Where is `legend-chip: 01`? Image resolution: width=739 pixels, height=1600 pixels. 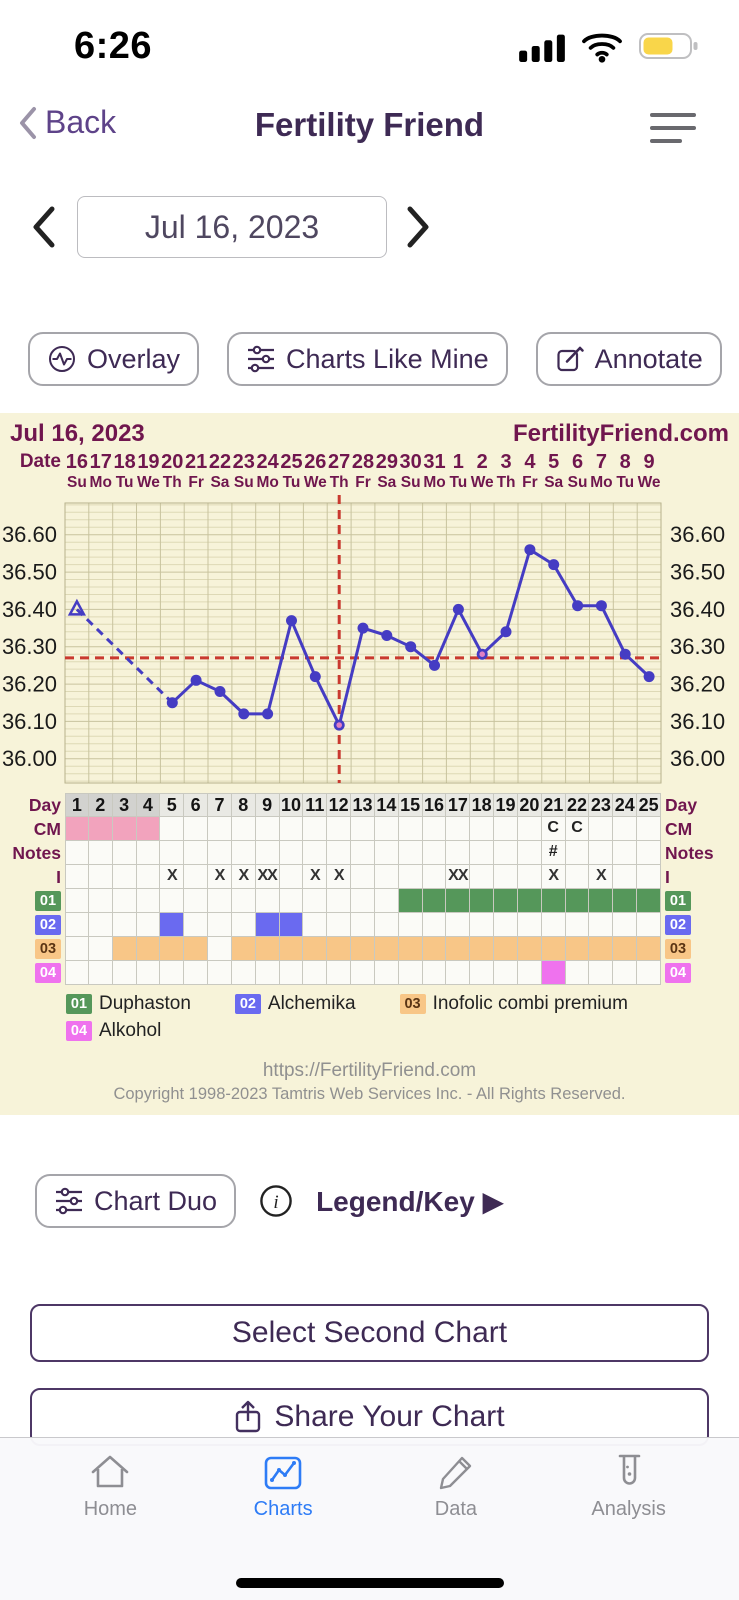
legend-chip: 01 is located at coordinates (79, 1004).